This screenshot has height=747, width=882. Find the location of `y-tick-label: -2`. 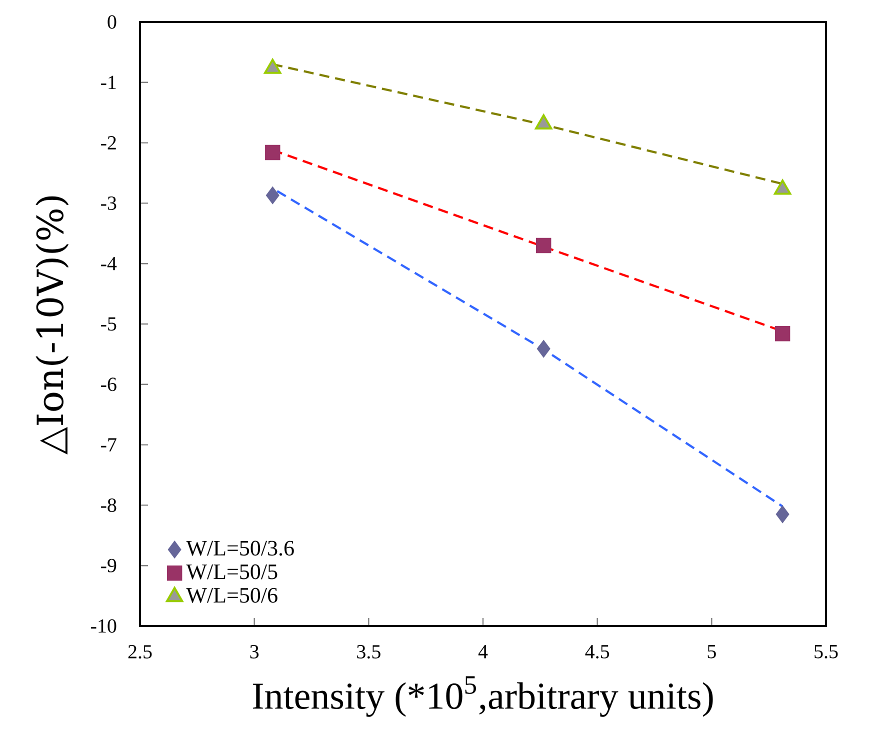

y-tick-label: -2 is located at coordinates (108, 143).